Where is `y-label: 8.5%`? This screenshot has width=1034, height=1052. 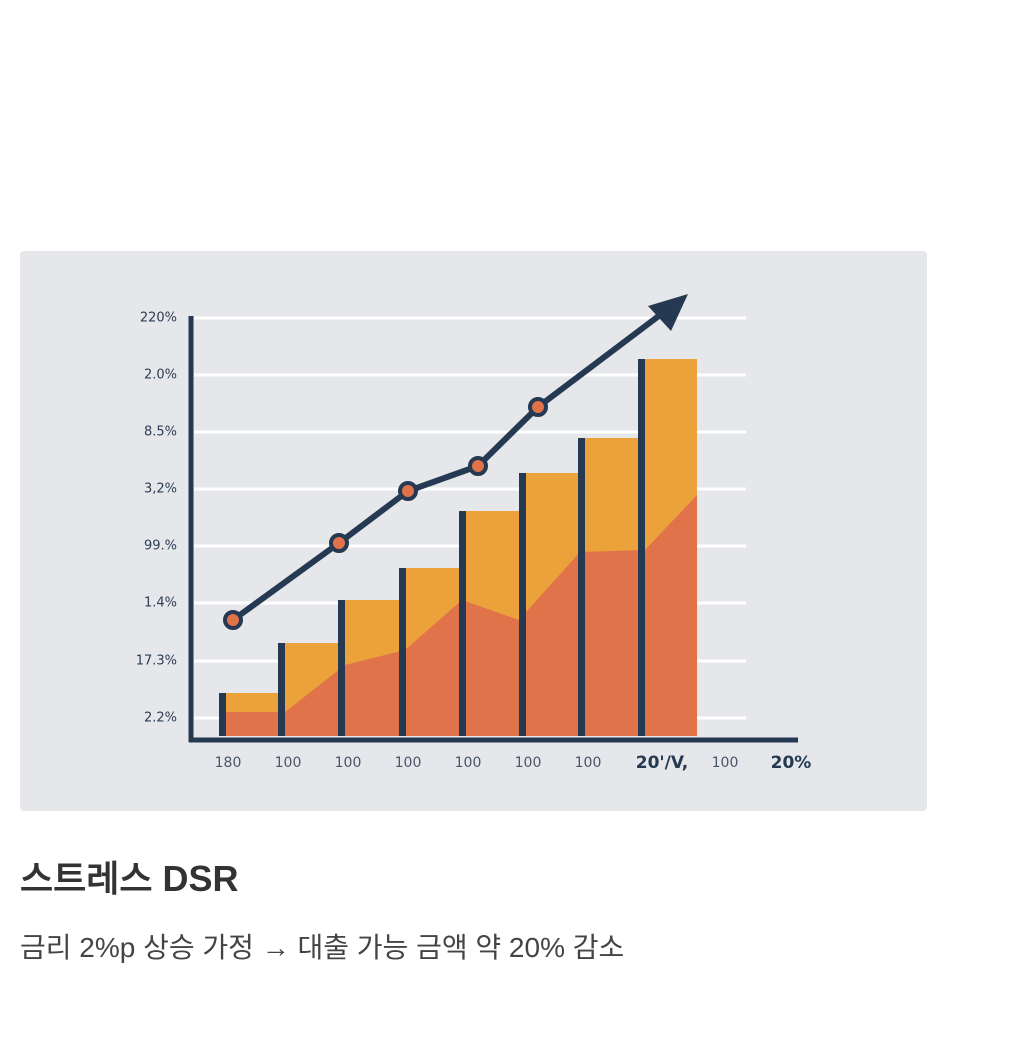
y-label: 8.5% is located at coordinates (160, 432).